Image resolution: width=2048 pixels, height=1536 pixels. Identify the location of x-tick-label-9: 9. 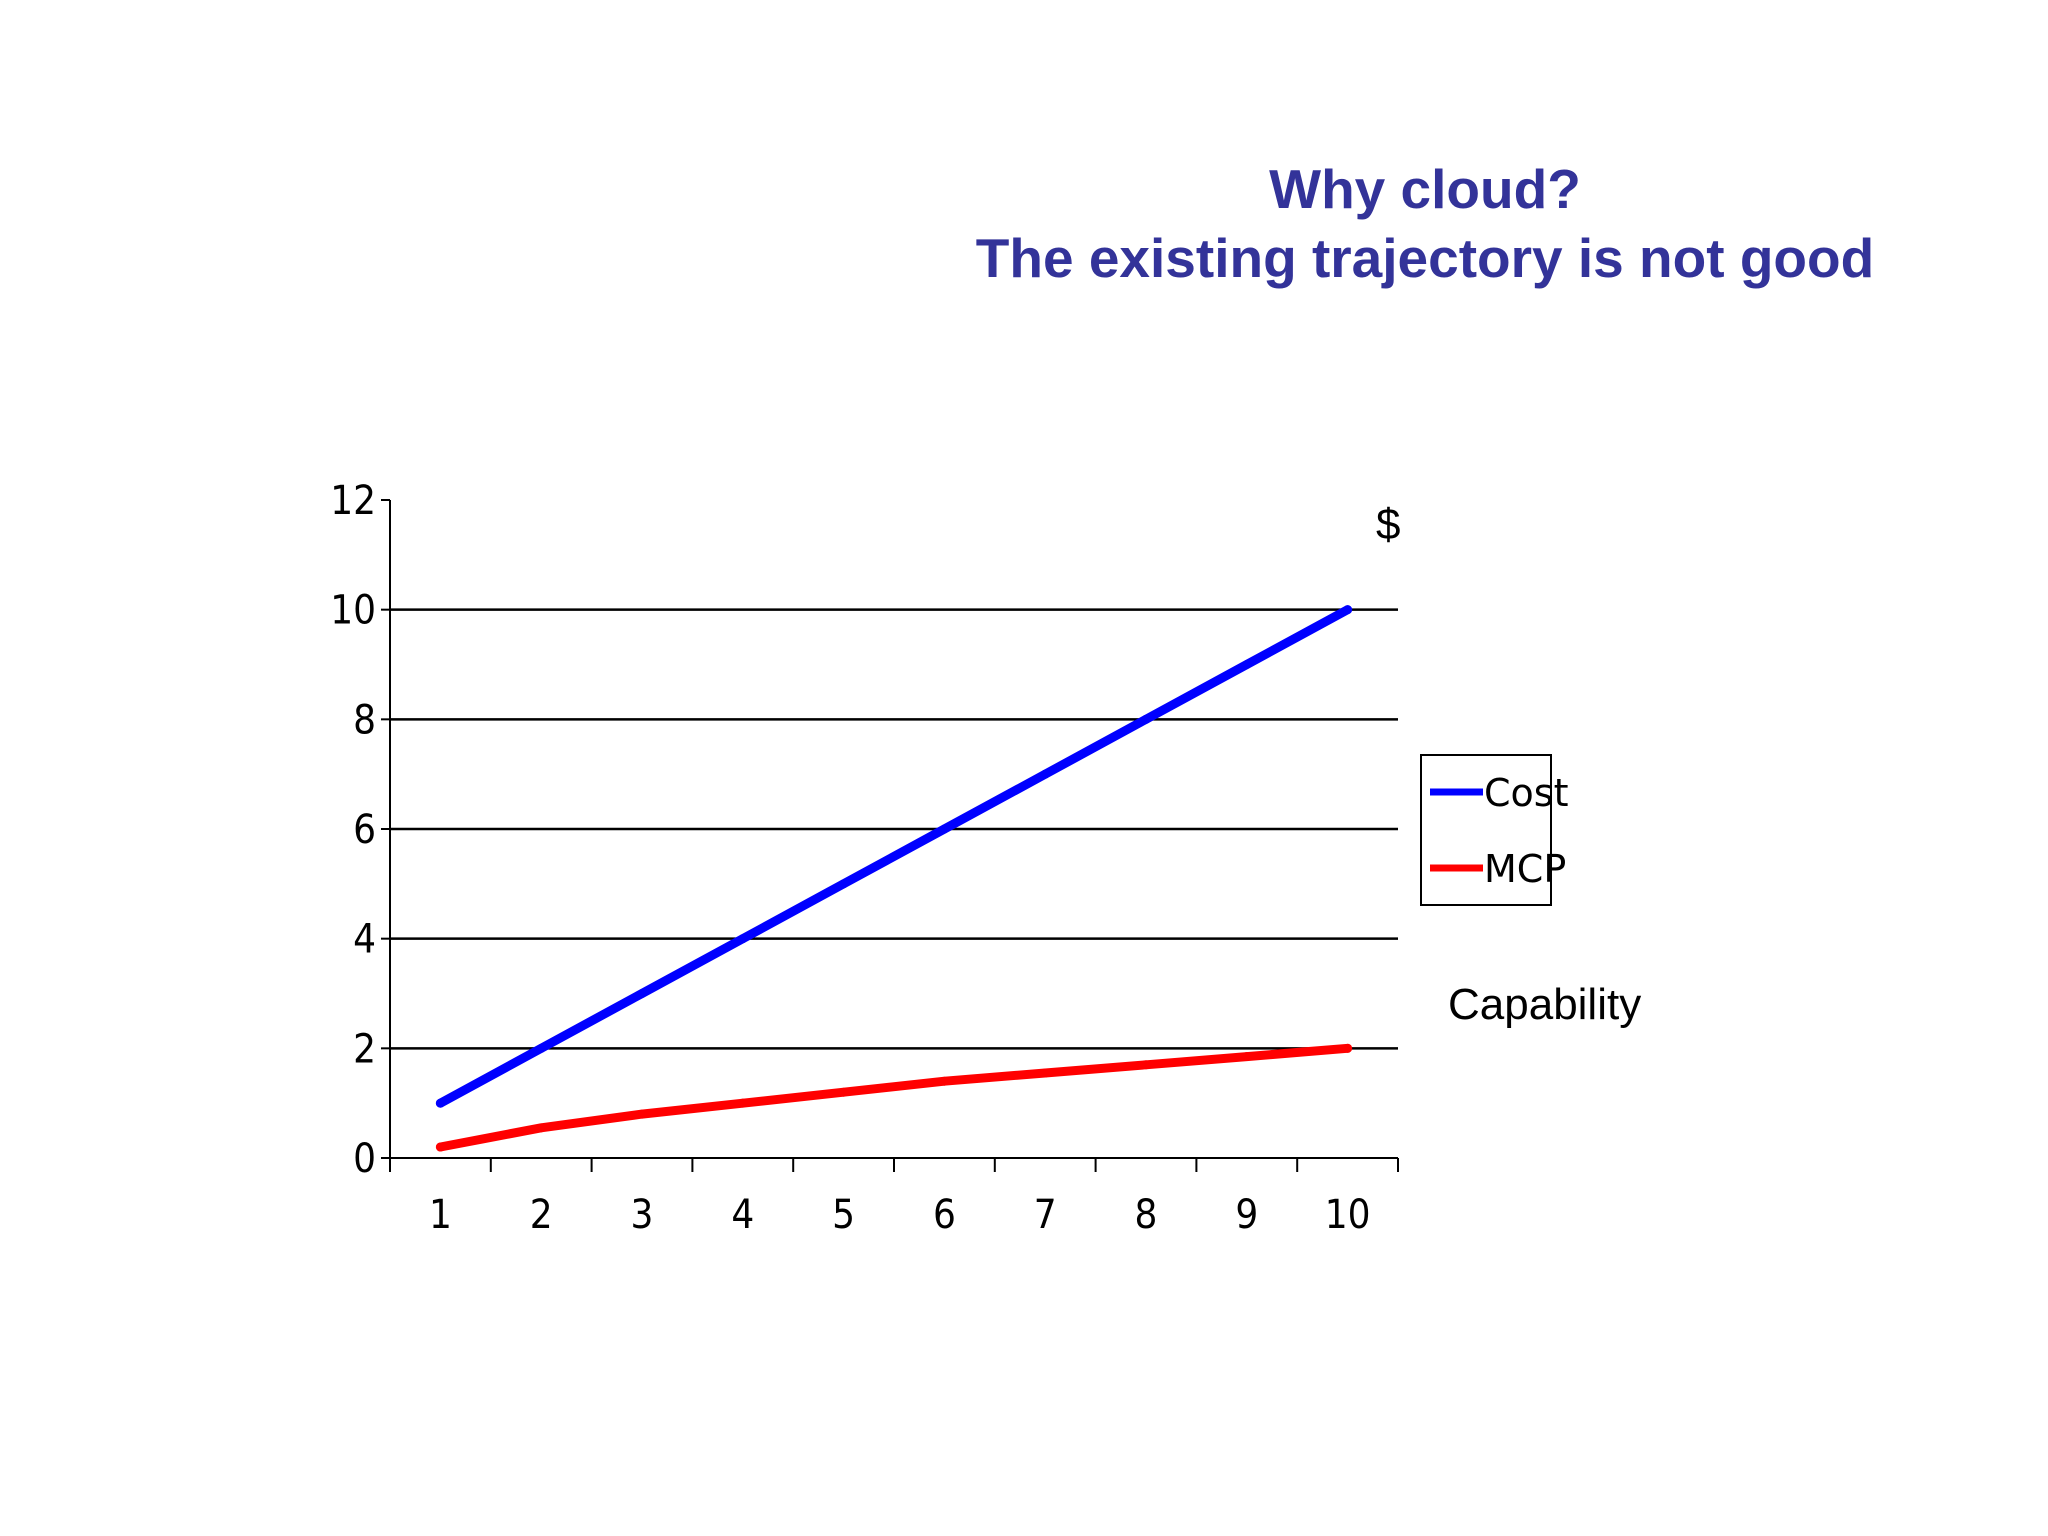
(1246, 1215).